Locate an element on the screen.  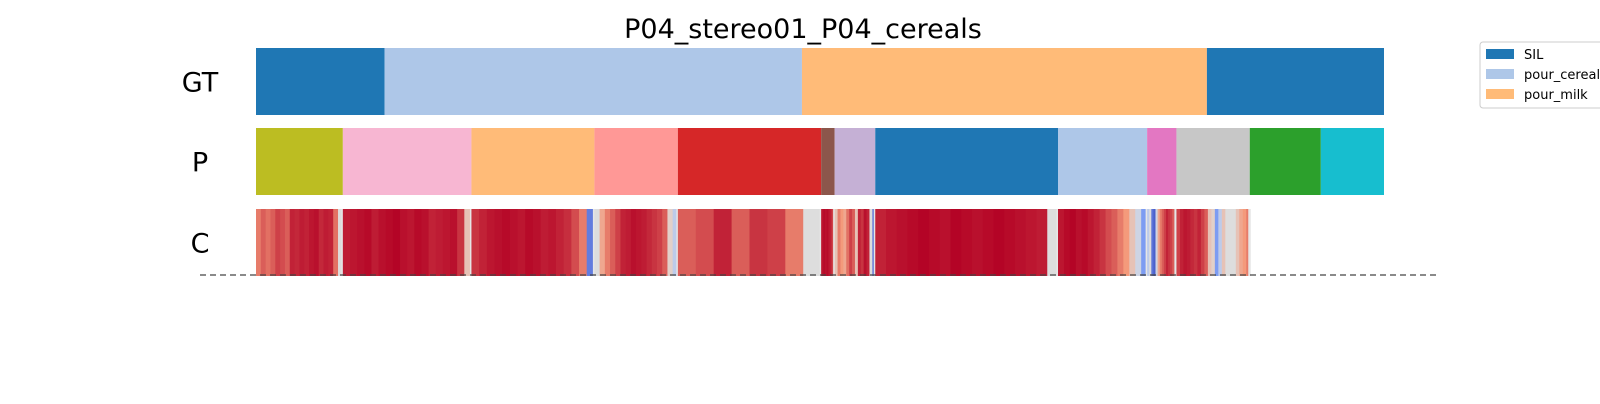
row-label: GT is located at coordinates (200, 83).